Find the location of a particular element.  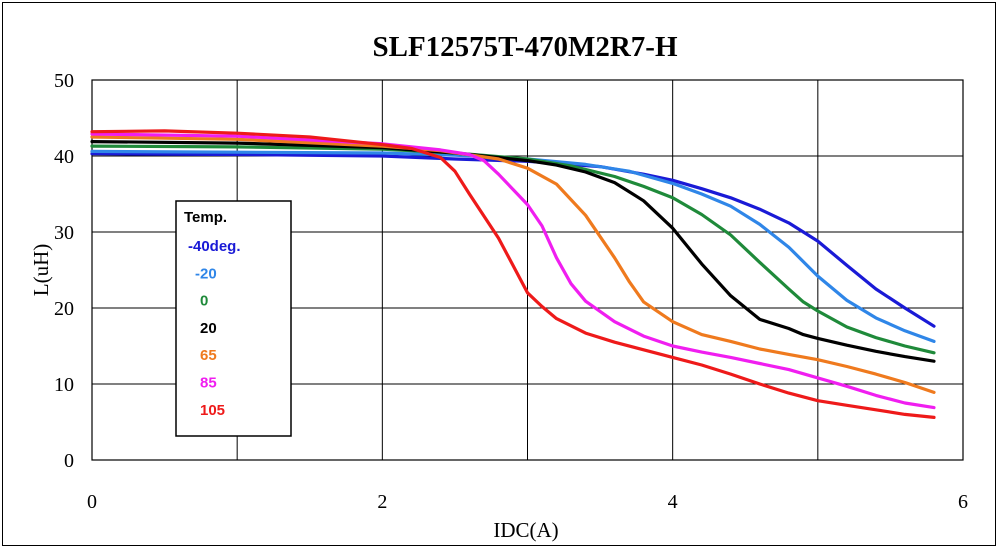

y-tick-label: 10 is located at coordinates (64, 385).